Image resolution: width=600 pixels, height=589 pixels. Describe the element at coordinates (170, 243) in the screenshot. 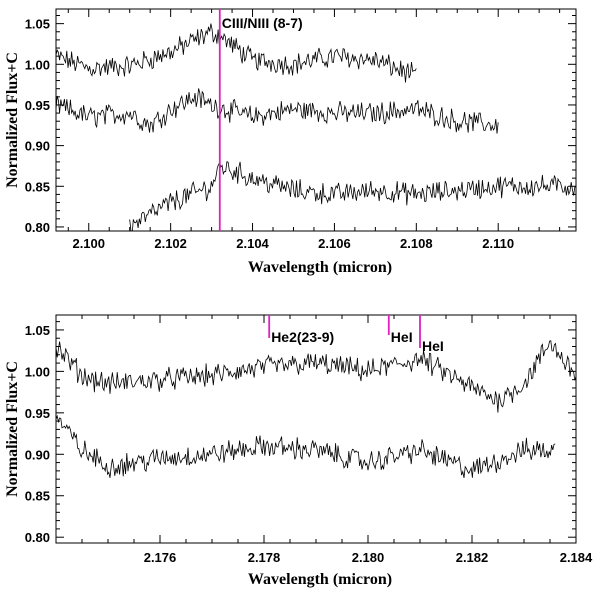

I see `x-tick-label: 2.102` at that location.